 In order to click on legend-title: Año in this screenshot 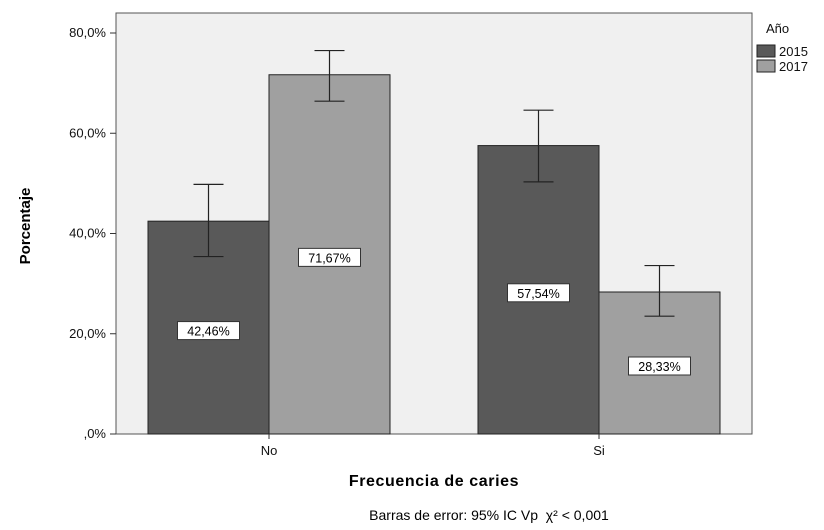, I will do `click(777, 28)`.